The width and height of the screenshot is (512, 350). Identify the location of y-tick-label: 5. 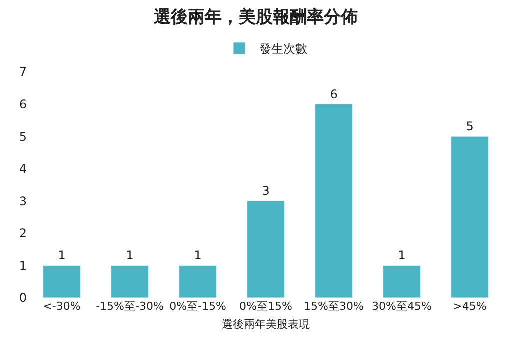
(23, 137).